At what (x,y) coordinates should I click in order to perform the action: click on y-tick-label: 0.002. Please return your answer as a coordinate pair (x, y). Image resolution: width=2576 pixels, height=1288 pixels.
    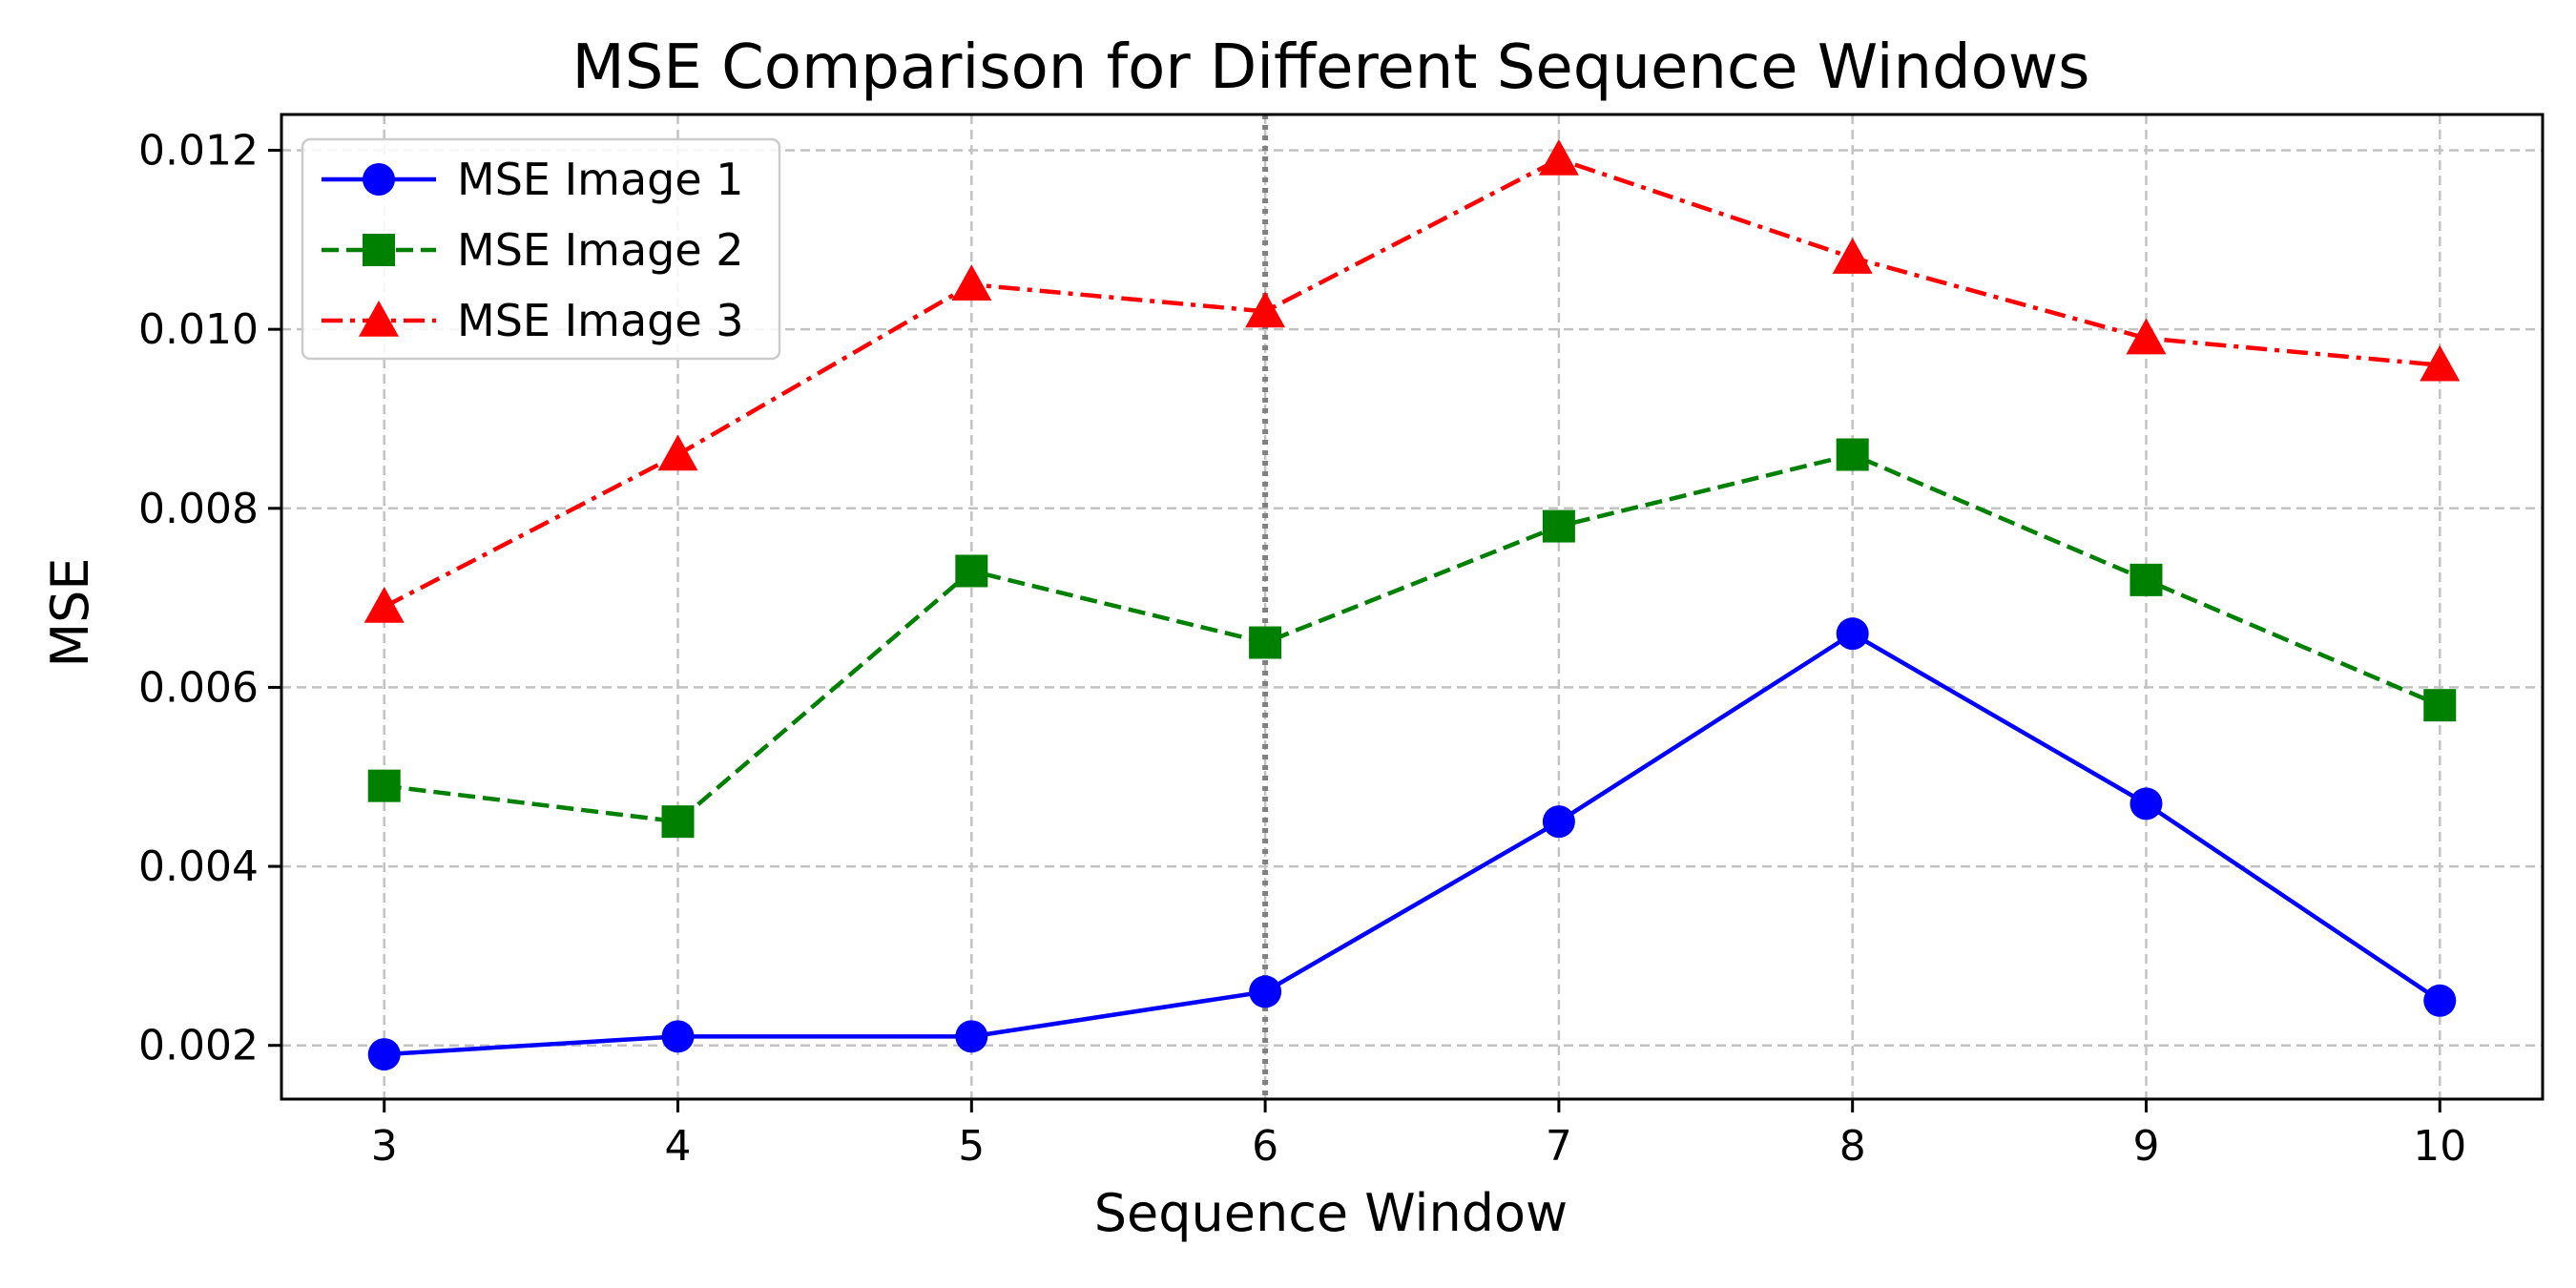
    Looking at the image, I should click on (198, 1046).